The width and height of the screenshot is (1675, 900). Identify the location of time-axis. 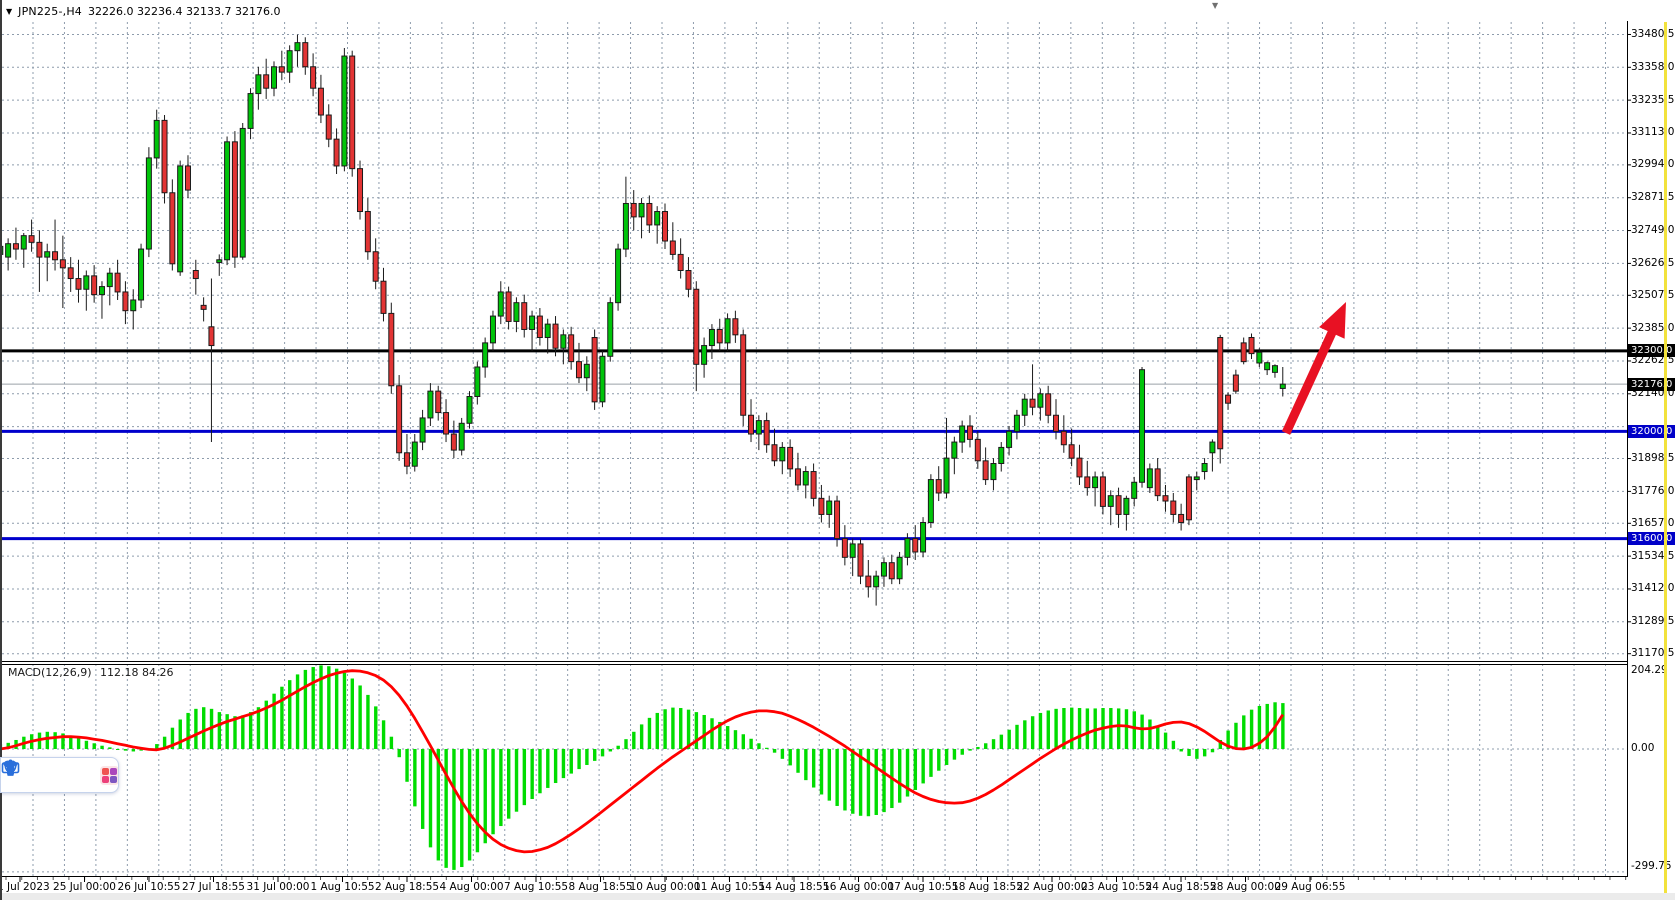
(813, 885).